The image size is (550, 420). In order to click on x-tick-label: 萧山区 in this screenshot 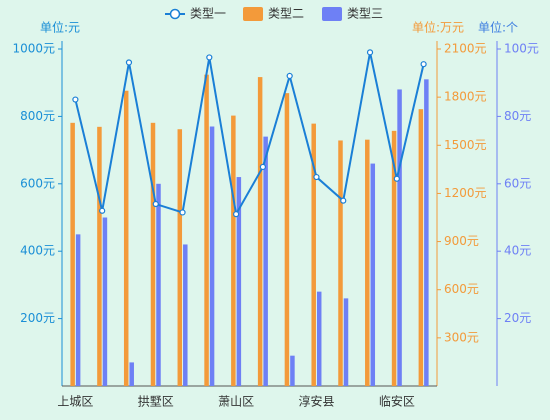, I will do `click(236, 402)`.